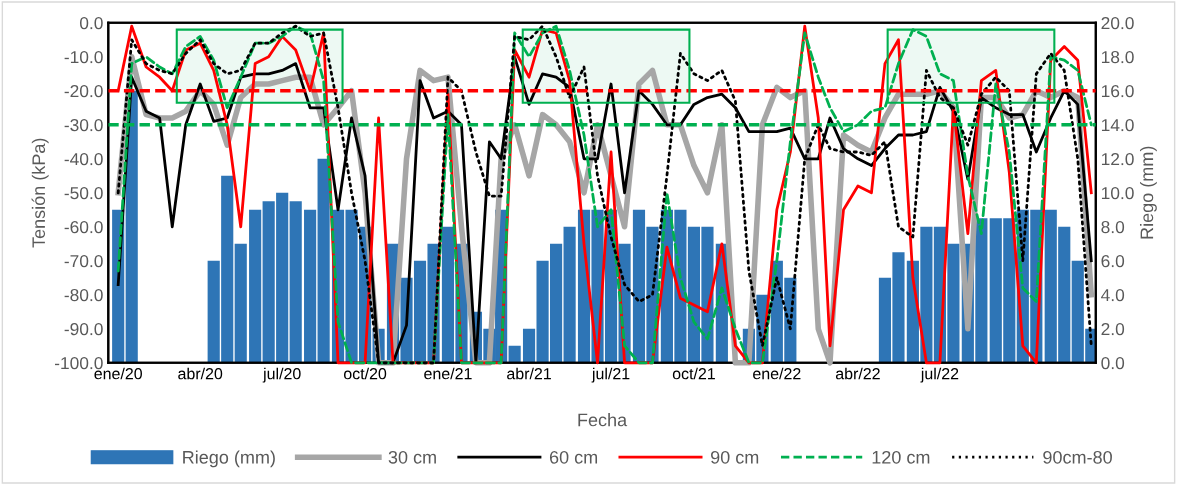 This screenshot has height=485, width=1177. I want to click on y2-axis-title: Riego (mm), so click(1148, 192).